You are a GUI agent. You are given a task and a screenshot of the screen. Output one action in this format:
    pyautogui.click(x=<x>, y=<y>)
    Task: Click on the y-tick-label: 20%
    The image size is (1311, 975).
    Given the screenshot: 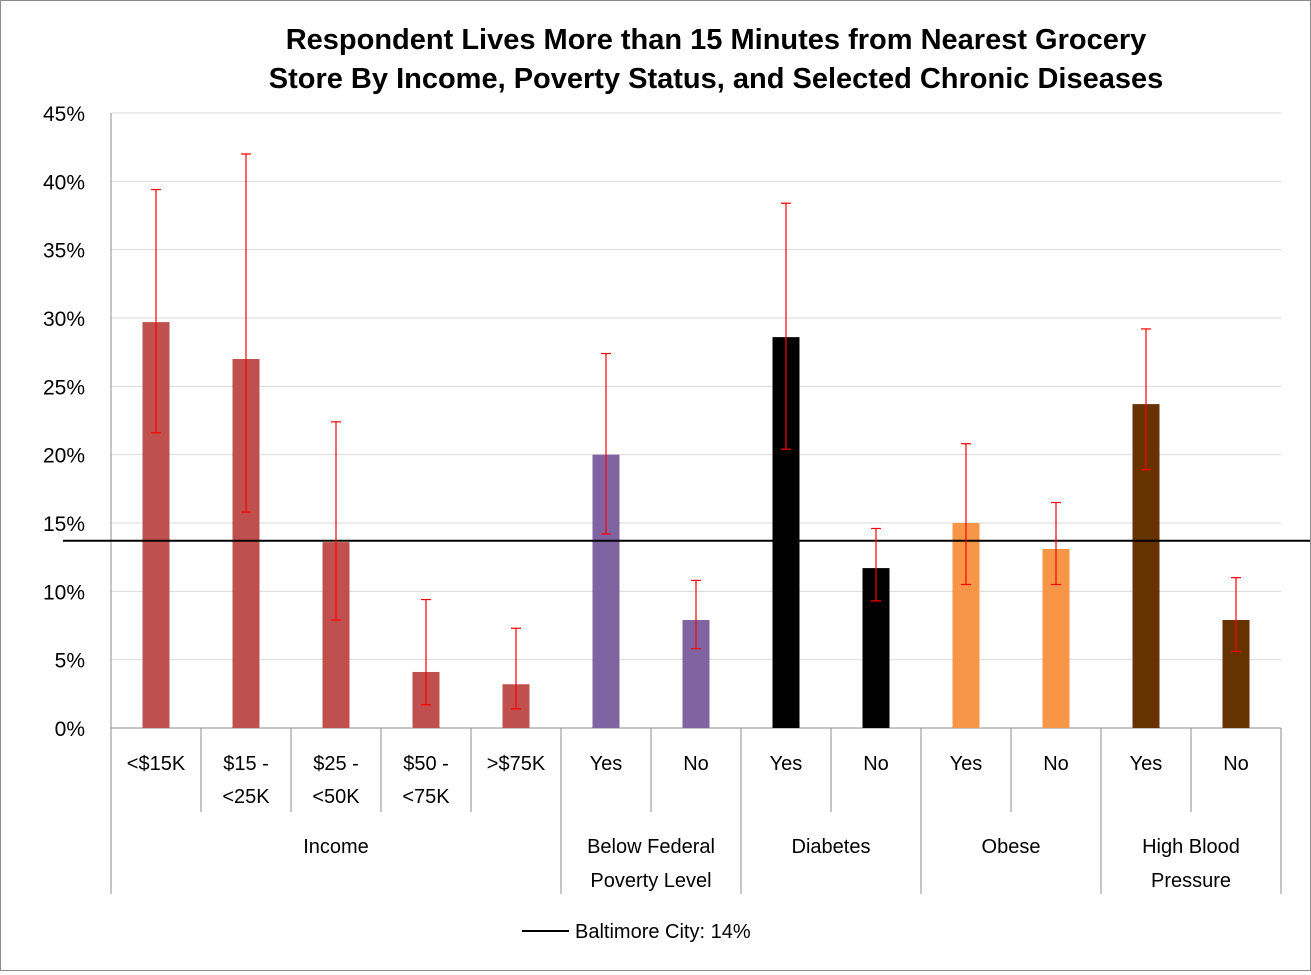 What is the action you would take?
    pyautogui.click(x=64, y=456)
    